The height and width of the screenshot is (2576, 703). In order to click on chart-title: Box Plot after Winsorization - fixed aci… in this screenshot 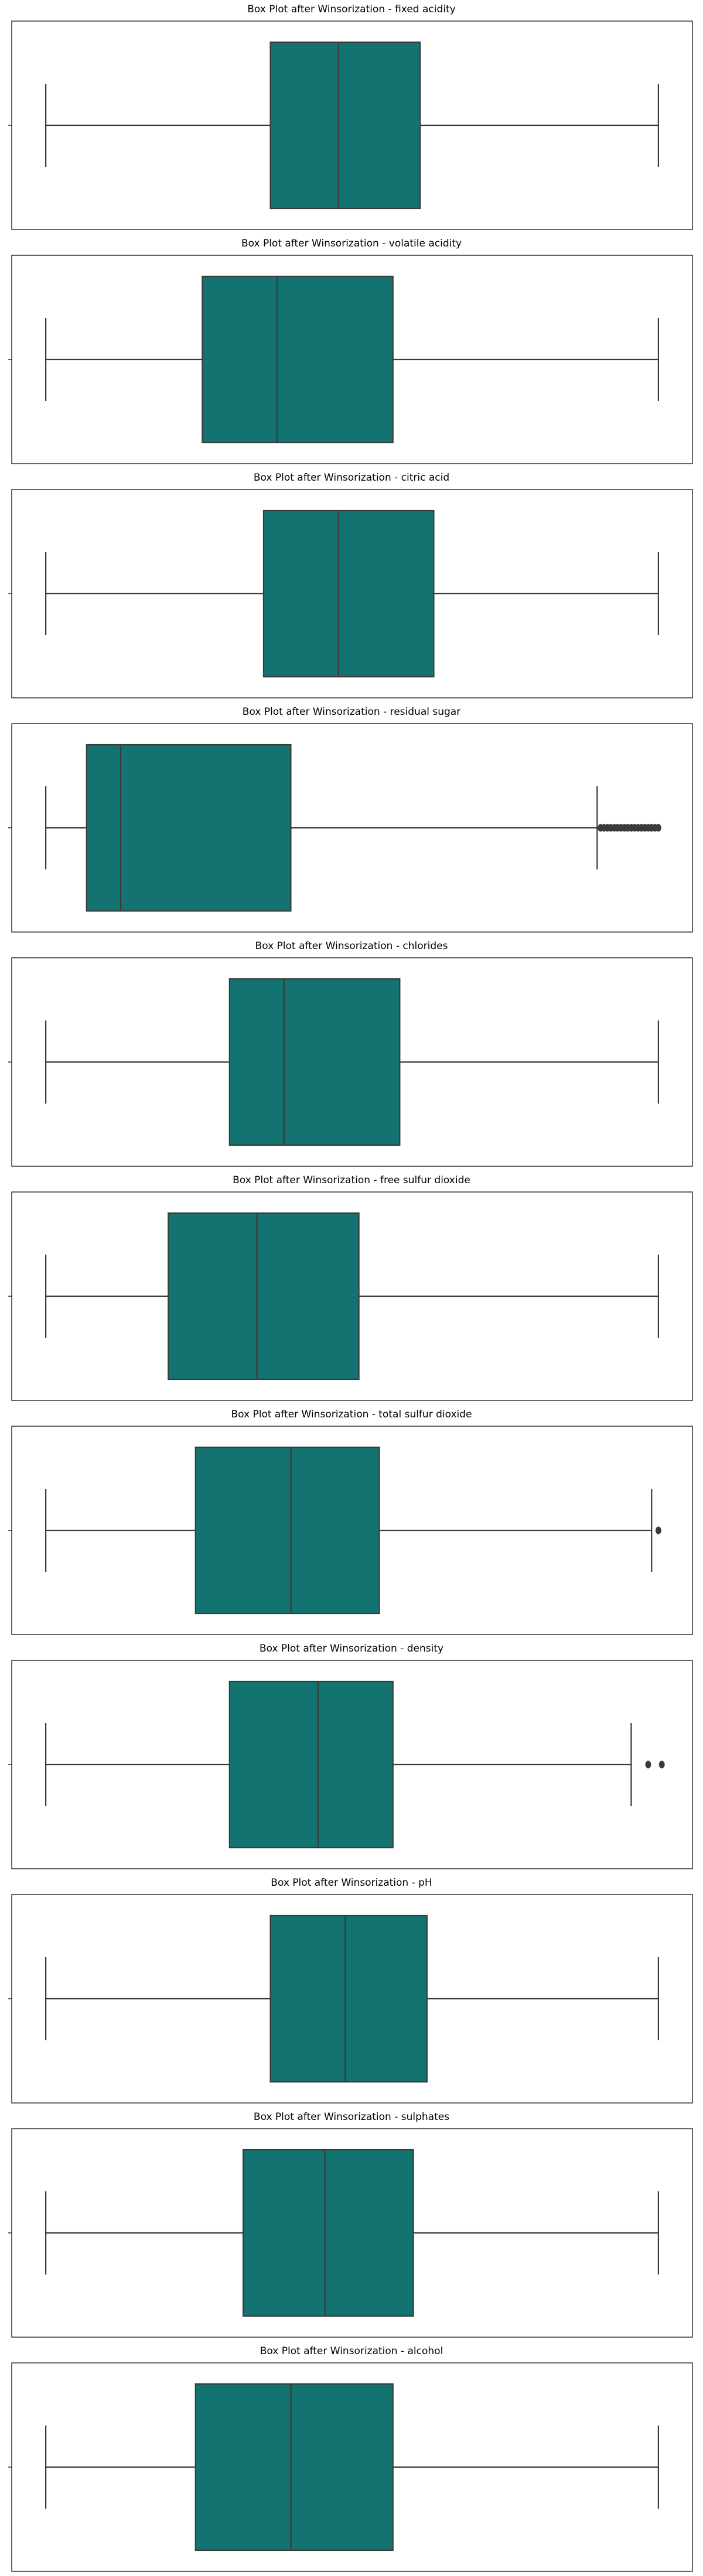, I will do `click(351, 9)`.